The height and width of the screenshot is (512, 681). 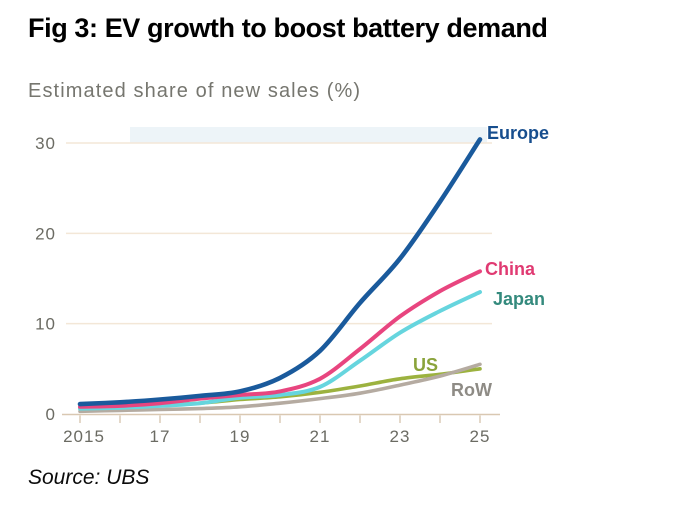 I want to click on series-line-row, so click(x=280, y=388).